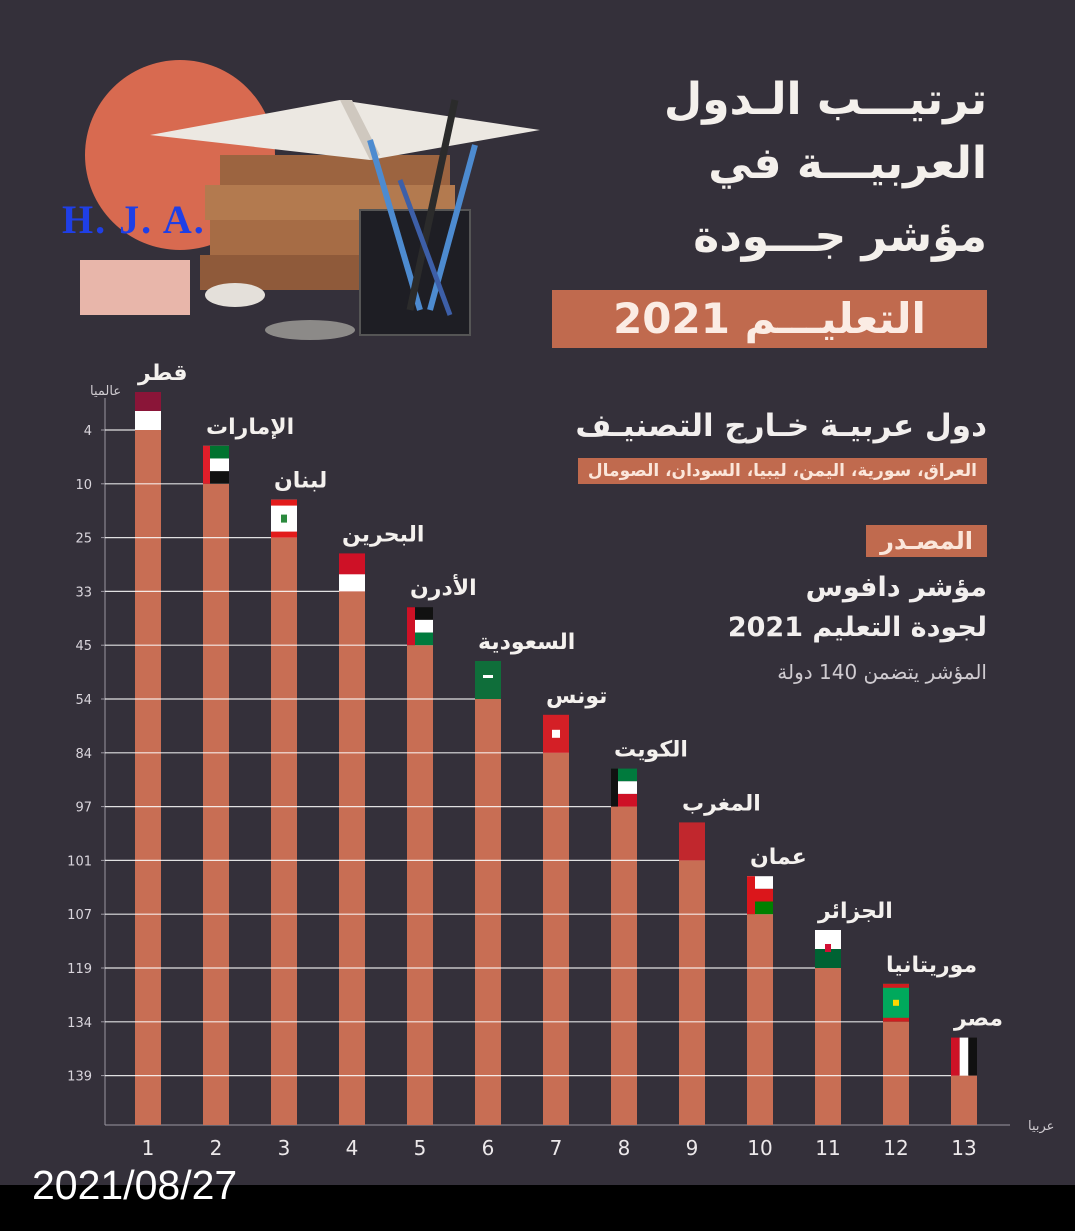 This screenshot has width=1075, height=1231. What do you see at coordinates (692, 1148) in the screenshot?
I see `x-tick-label: 9` at bounding box center [692, 1148].